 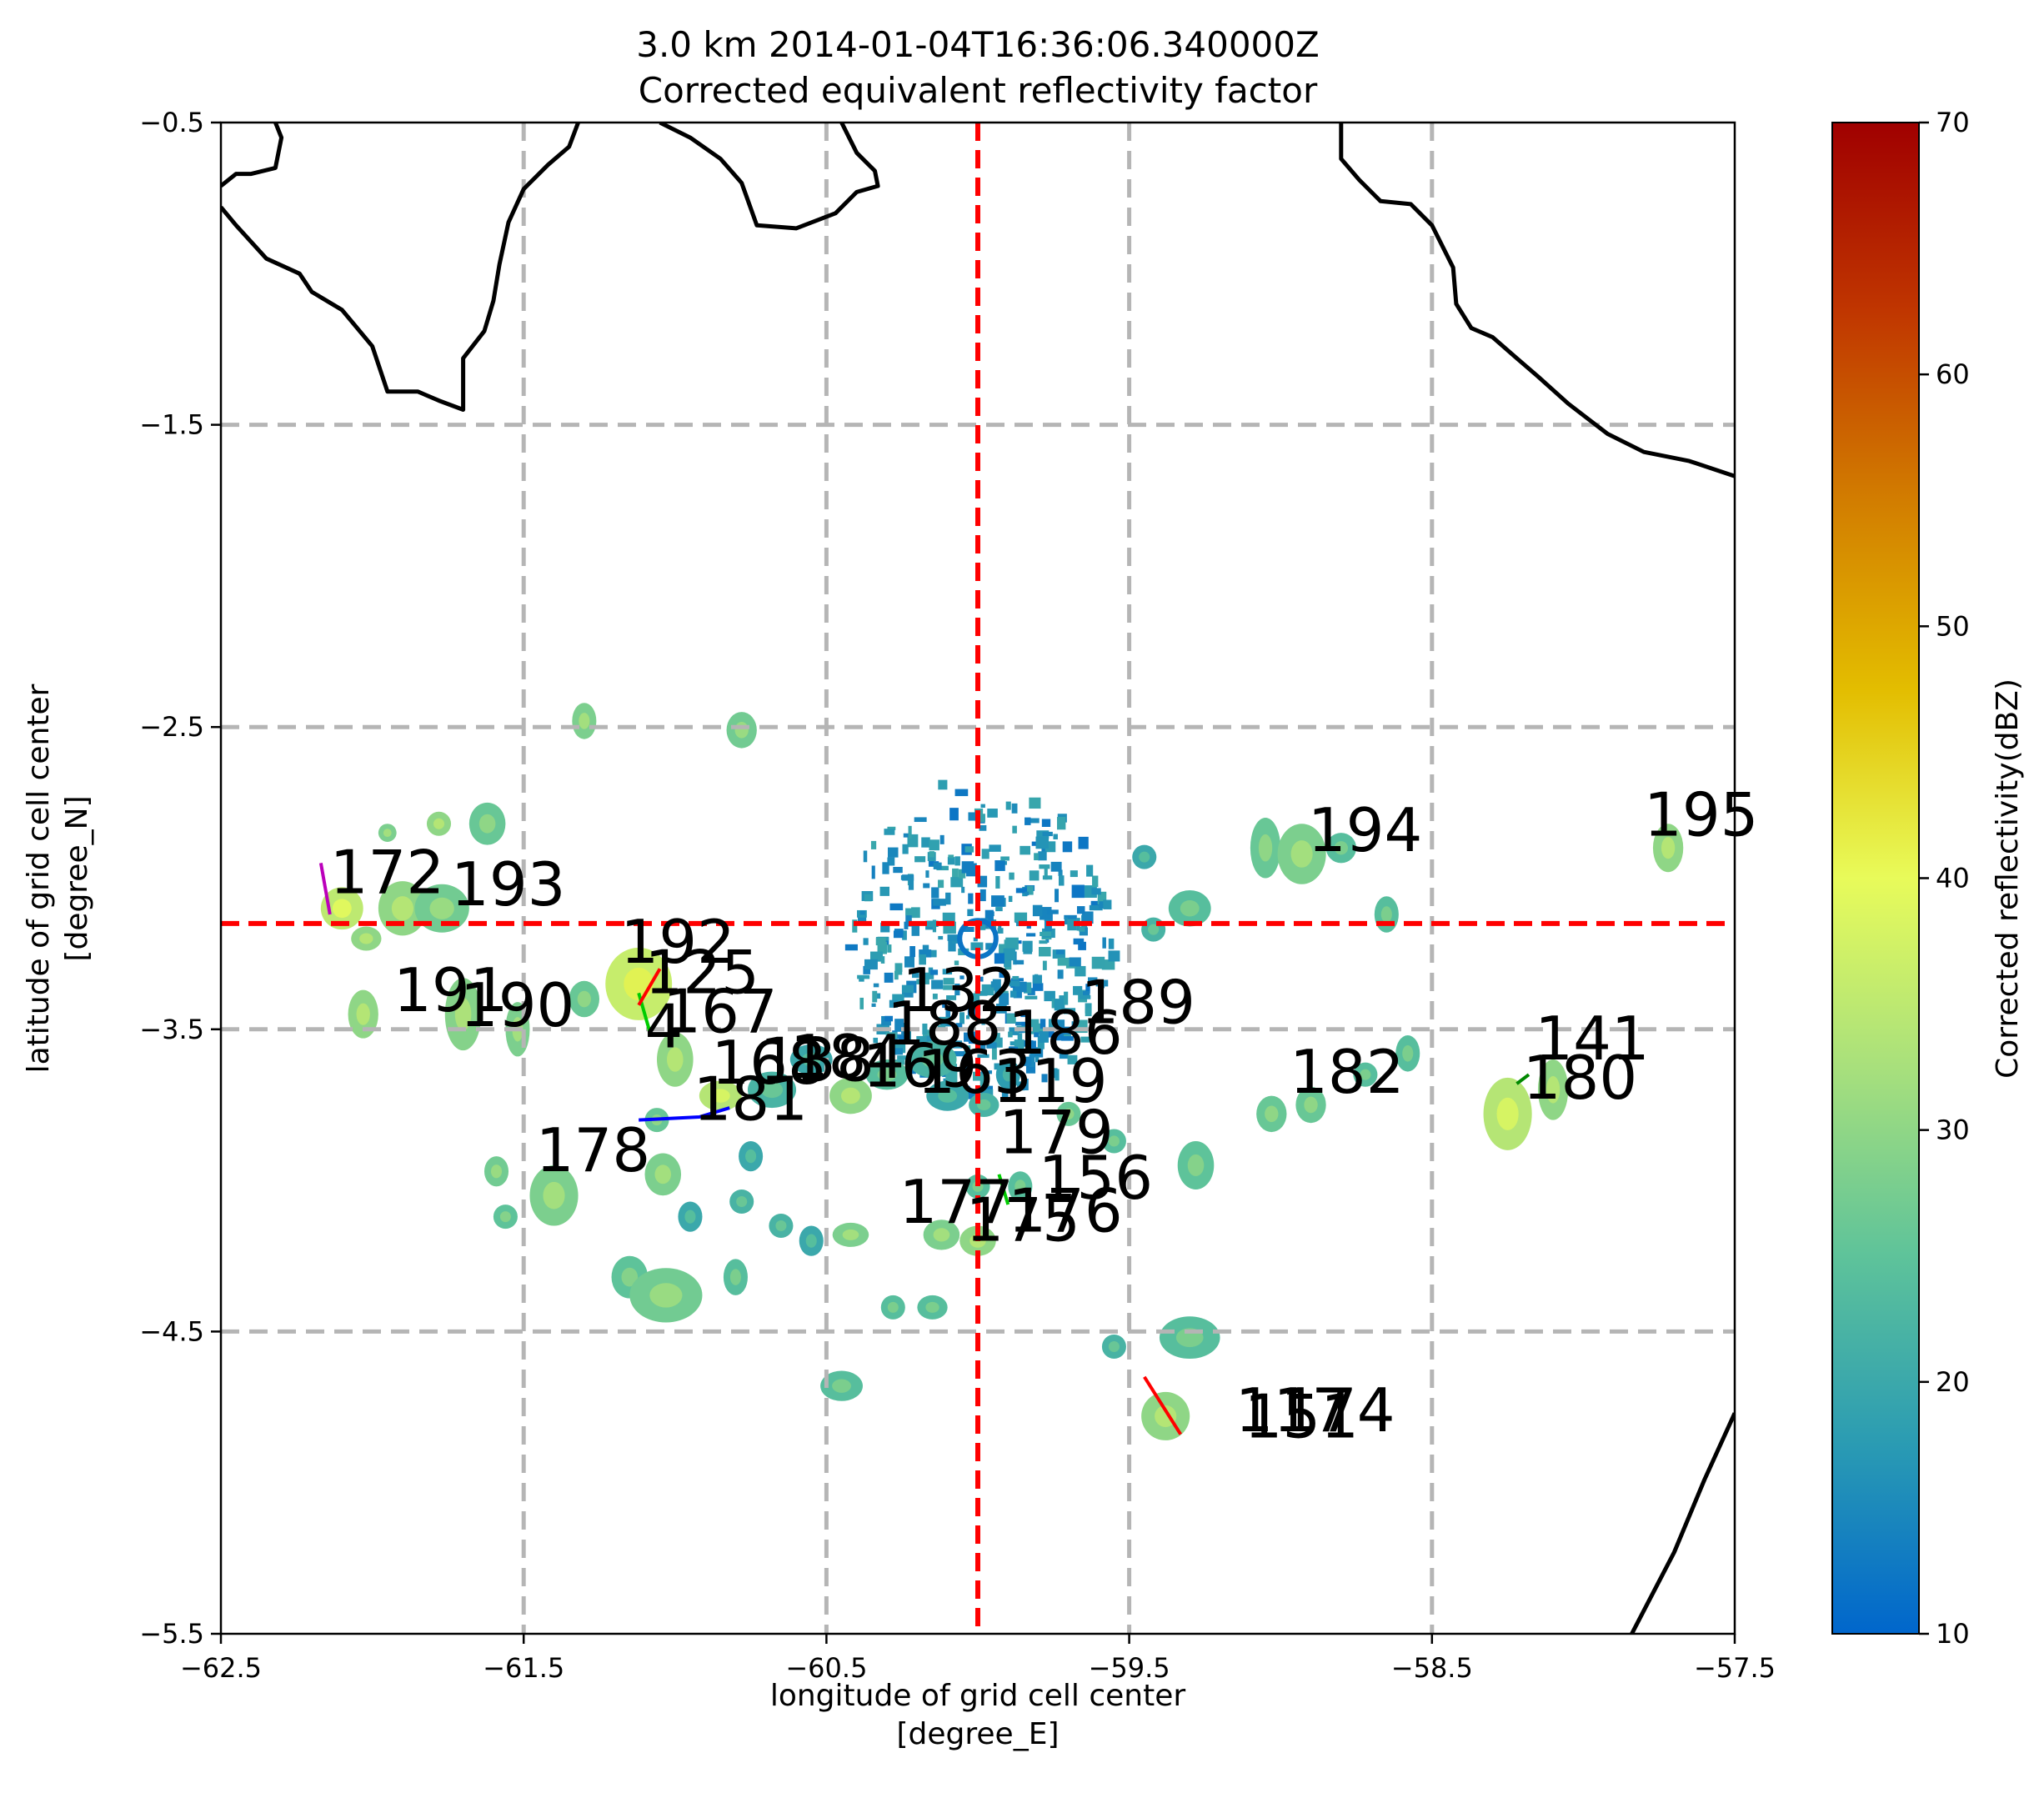 I want to click on colorbar-tick-label: 30, so click(x=1953, y=1130).